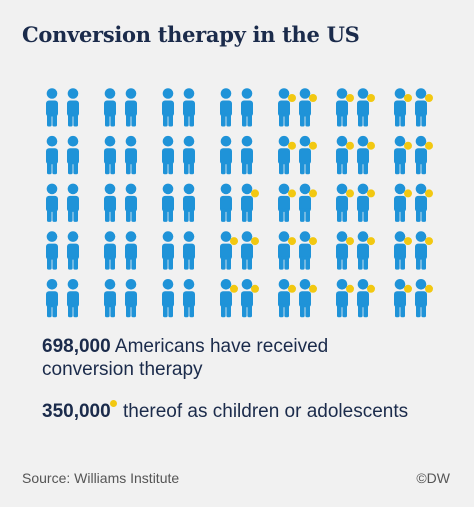 The width and height of the screenshot is (474, 507). What do you see at coordinates (433, 478) in the screenshot?
I see `credit: ©DW` at bounding box center [433, 478].